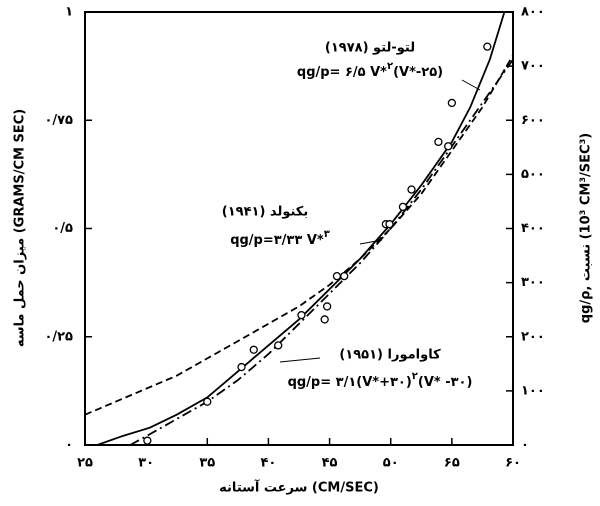  I want to click on x-tick-label: ۶۰, so click(513, 463).